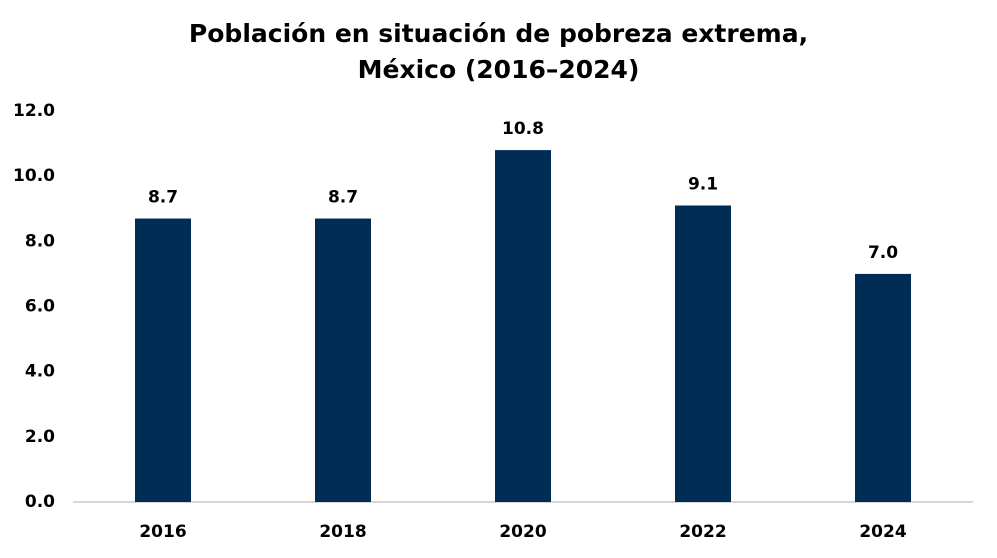 The height and width of the screenshot is (558, 997). What do you see at coordinates (40, 241) in the screenshot?
I see `y-tick-label: 8.0` at bounding box center [40, 241].